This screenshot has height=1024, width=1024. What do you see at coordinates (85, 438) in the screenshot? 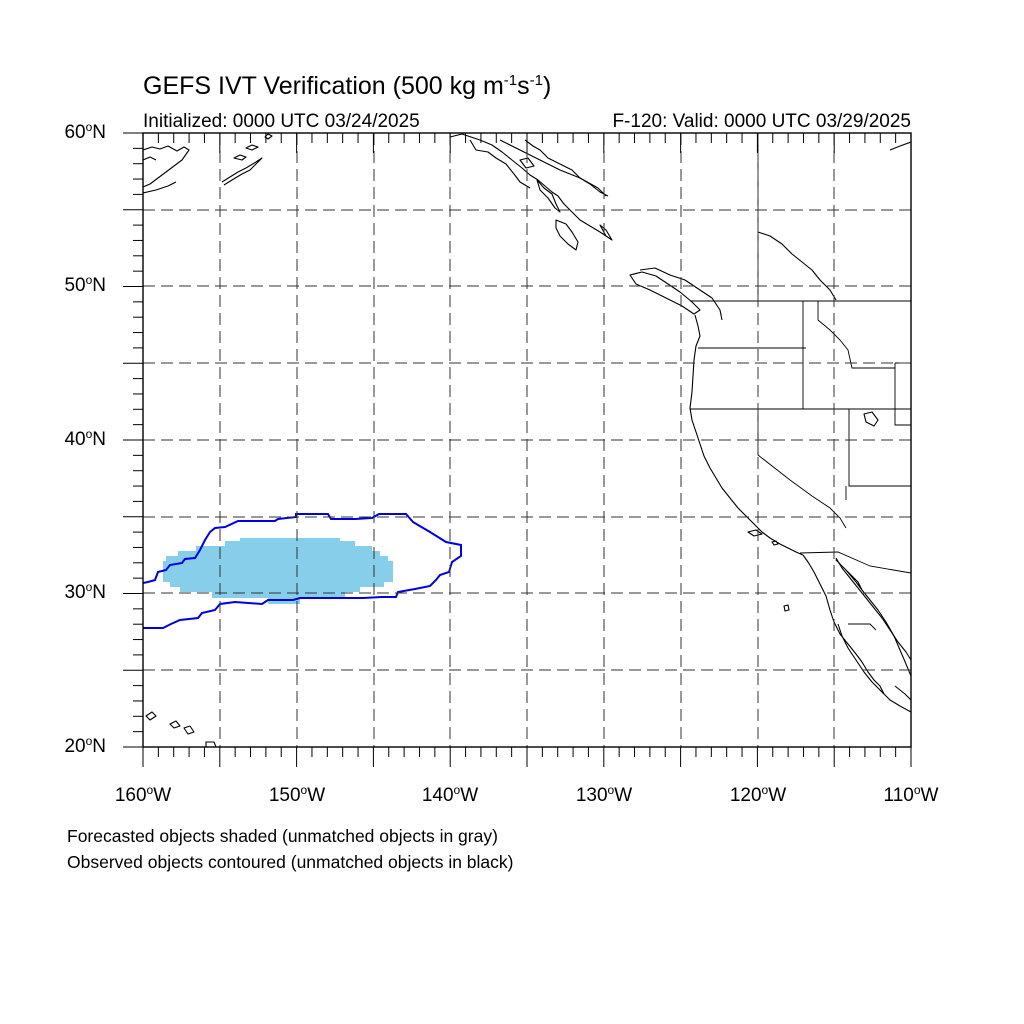
I see `lat-label-40n: 40oN` at bounding box center [85, 438].